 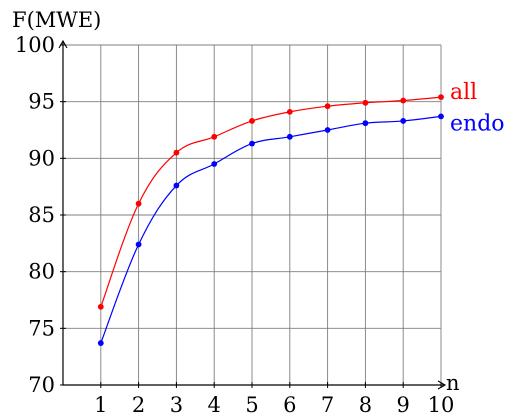 I want to click on y-tick-label: 95, so click(x=41, y=102).